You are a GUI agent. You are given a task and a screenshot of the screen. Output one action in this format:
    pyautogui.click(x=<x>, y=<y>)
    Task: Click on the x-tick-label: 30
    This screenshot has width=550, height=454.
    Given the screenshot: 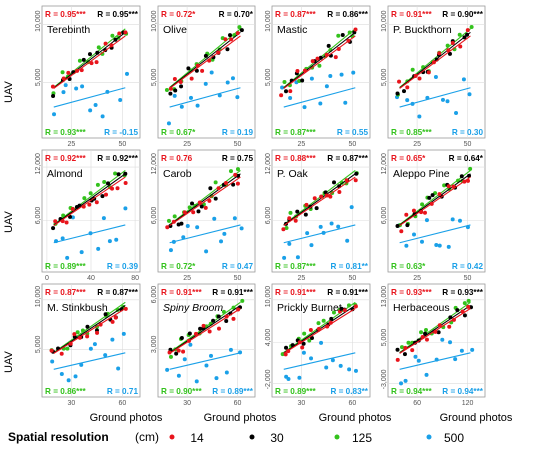 What is the action you would take?
    pyautogui.click(x=72, y=403)
    